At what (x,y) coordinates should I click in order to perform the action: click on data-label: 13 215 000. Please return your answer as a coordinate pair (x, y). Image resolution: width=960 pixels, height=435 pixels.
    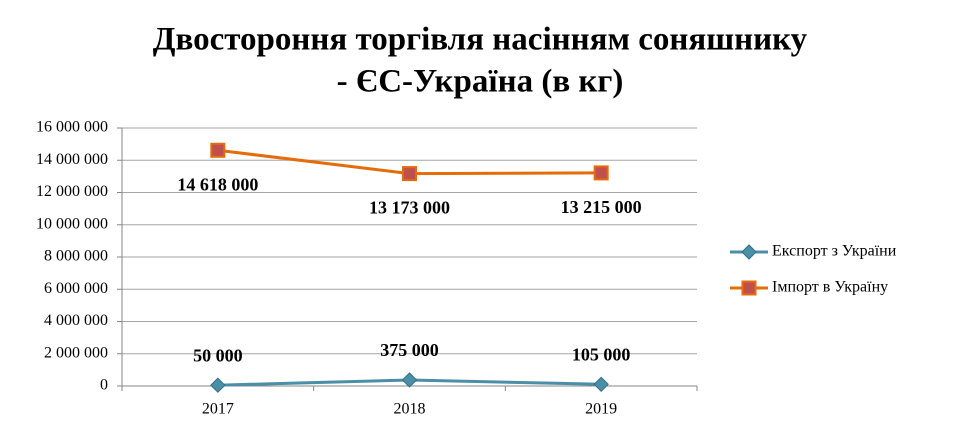
    Looking at the image, I should click on (601, 207).